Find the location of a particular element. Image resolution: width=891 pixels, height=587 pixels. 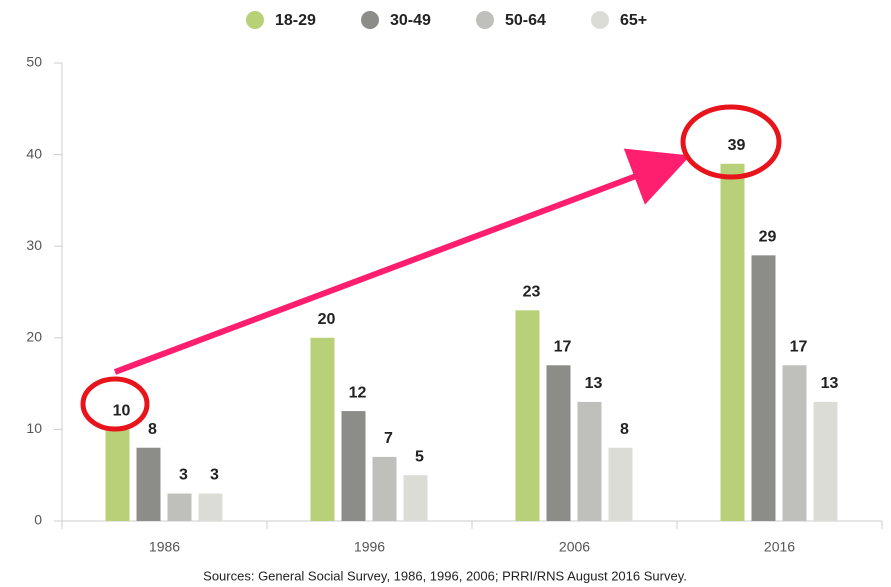

value-label: 7 is located at coordinates (388, 438).